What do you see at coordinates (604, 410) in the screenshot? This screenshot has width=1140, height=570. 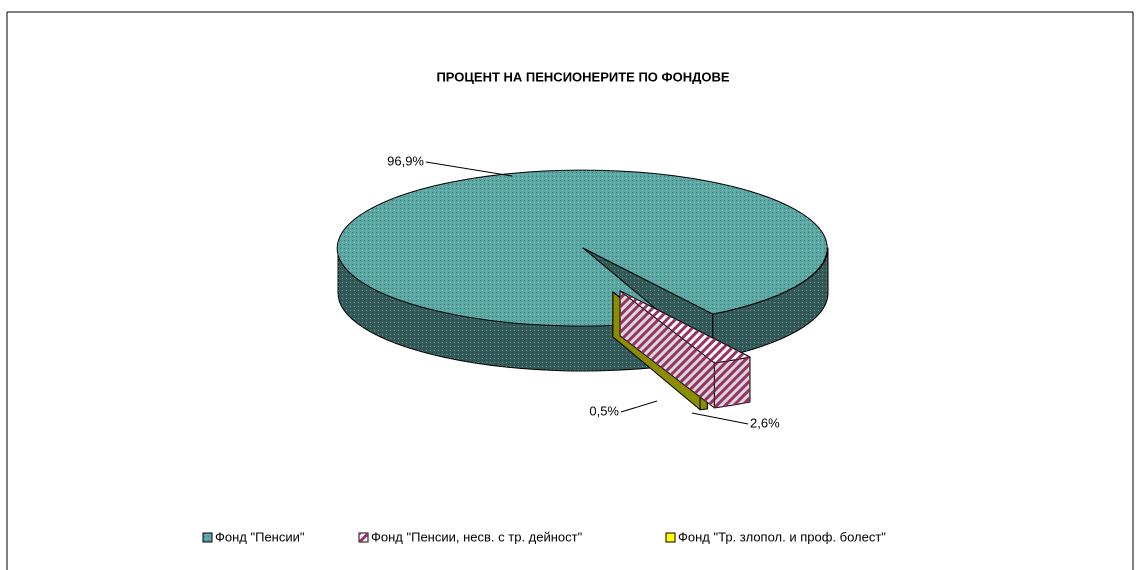 I see `data-label: 0,5%` at bounding box center [604, 410].